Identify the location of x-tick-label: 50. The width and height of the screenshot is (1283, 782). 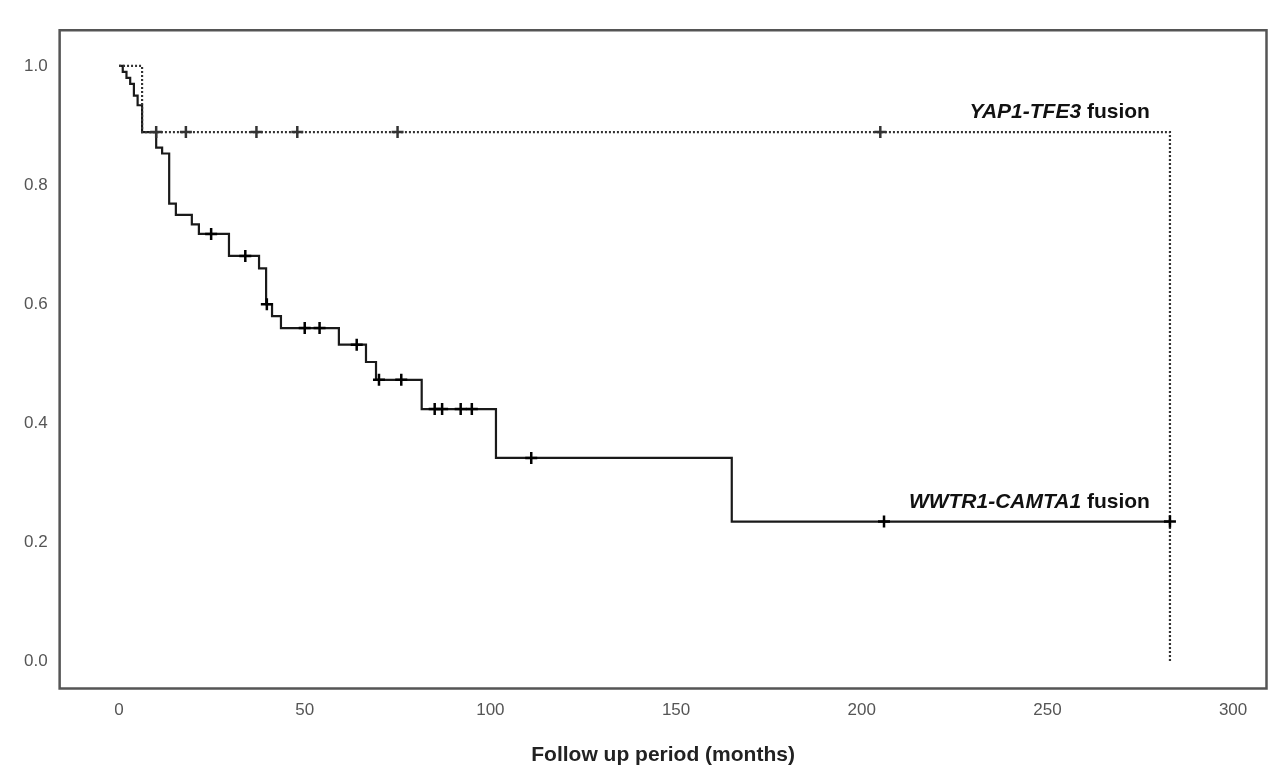
(305, 710).